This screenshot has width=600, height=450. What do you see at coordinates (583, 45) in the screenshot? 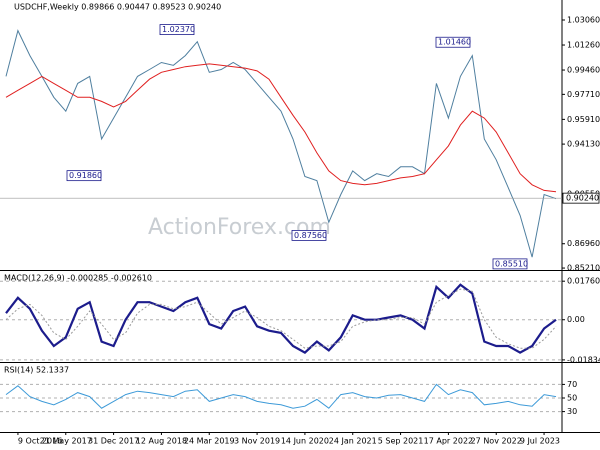
I see `y-tick-label: 1.01260` at bounding box center [583, 45].